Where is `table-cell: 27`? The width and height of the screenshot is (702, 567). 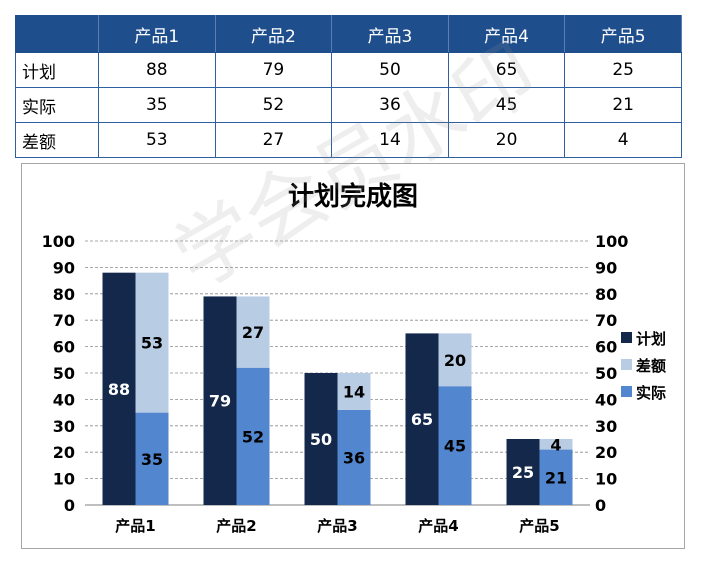
table-cell: 27 is located at coordinates (273, 140).